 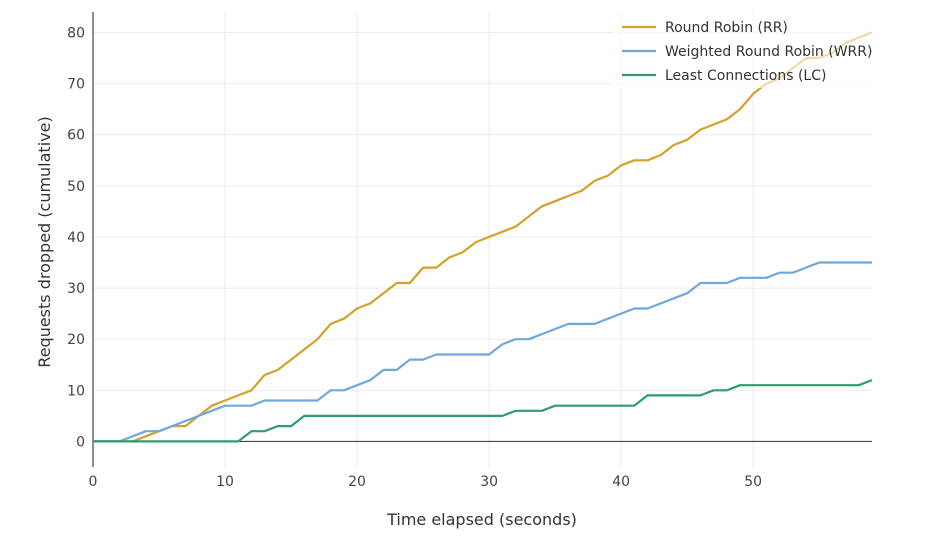 What do you see at coordinates (726, 28) in the screenshot?
I see `legend-label: Round Robin (RR)` at bounding box center [726, 28].